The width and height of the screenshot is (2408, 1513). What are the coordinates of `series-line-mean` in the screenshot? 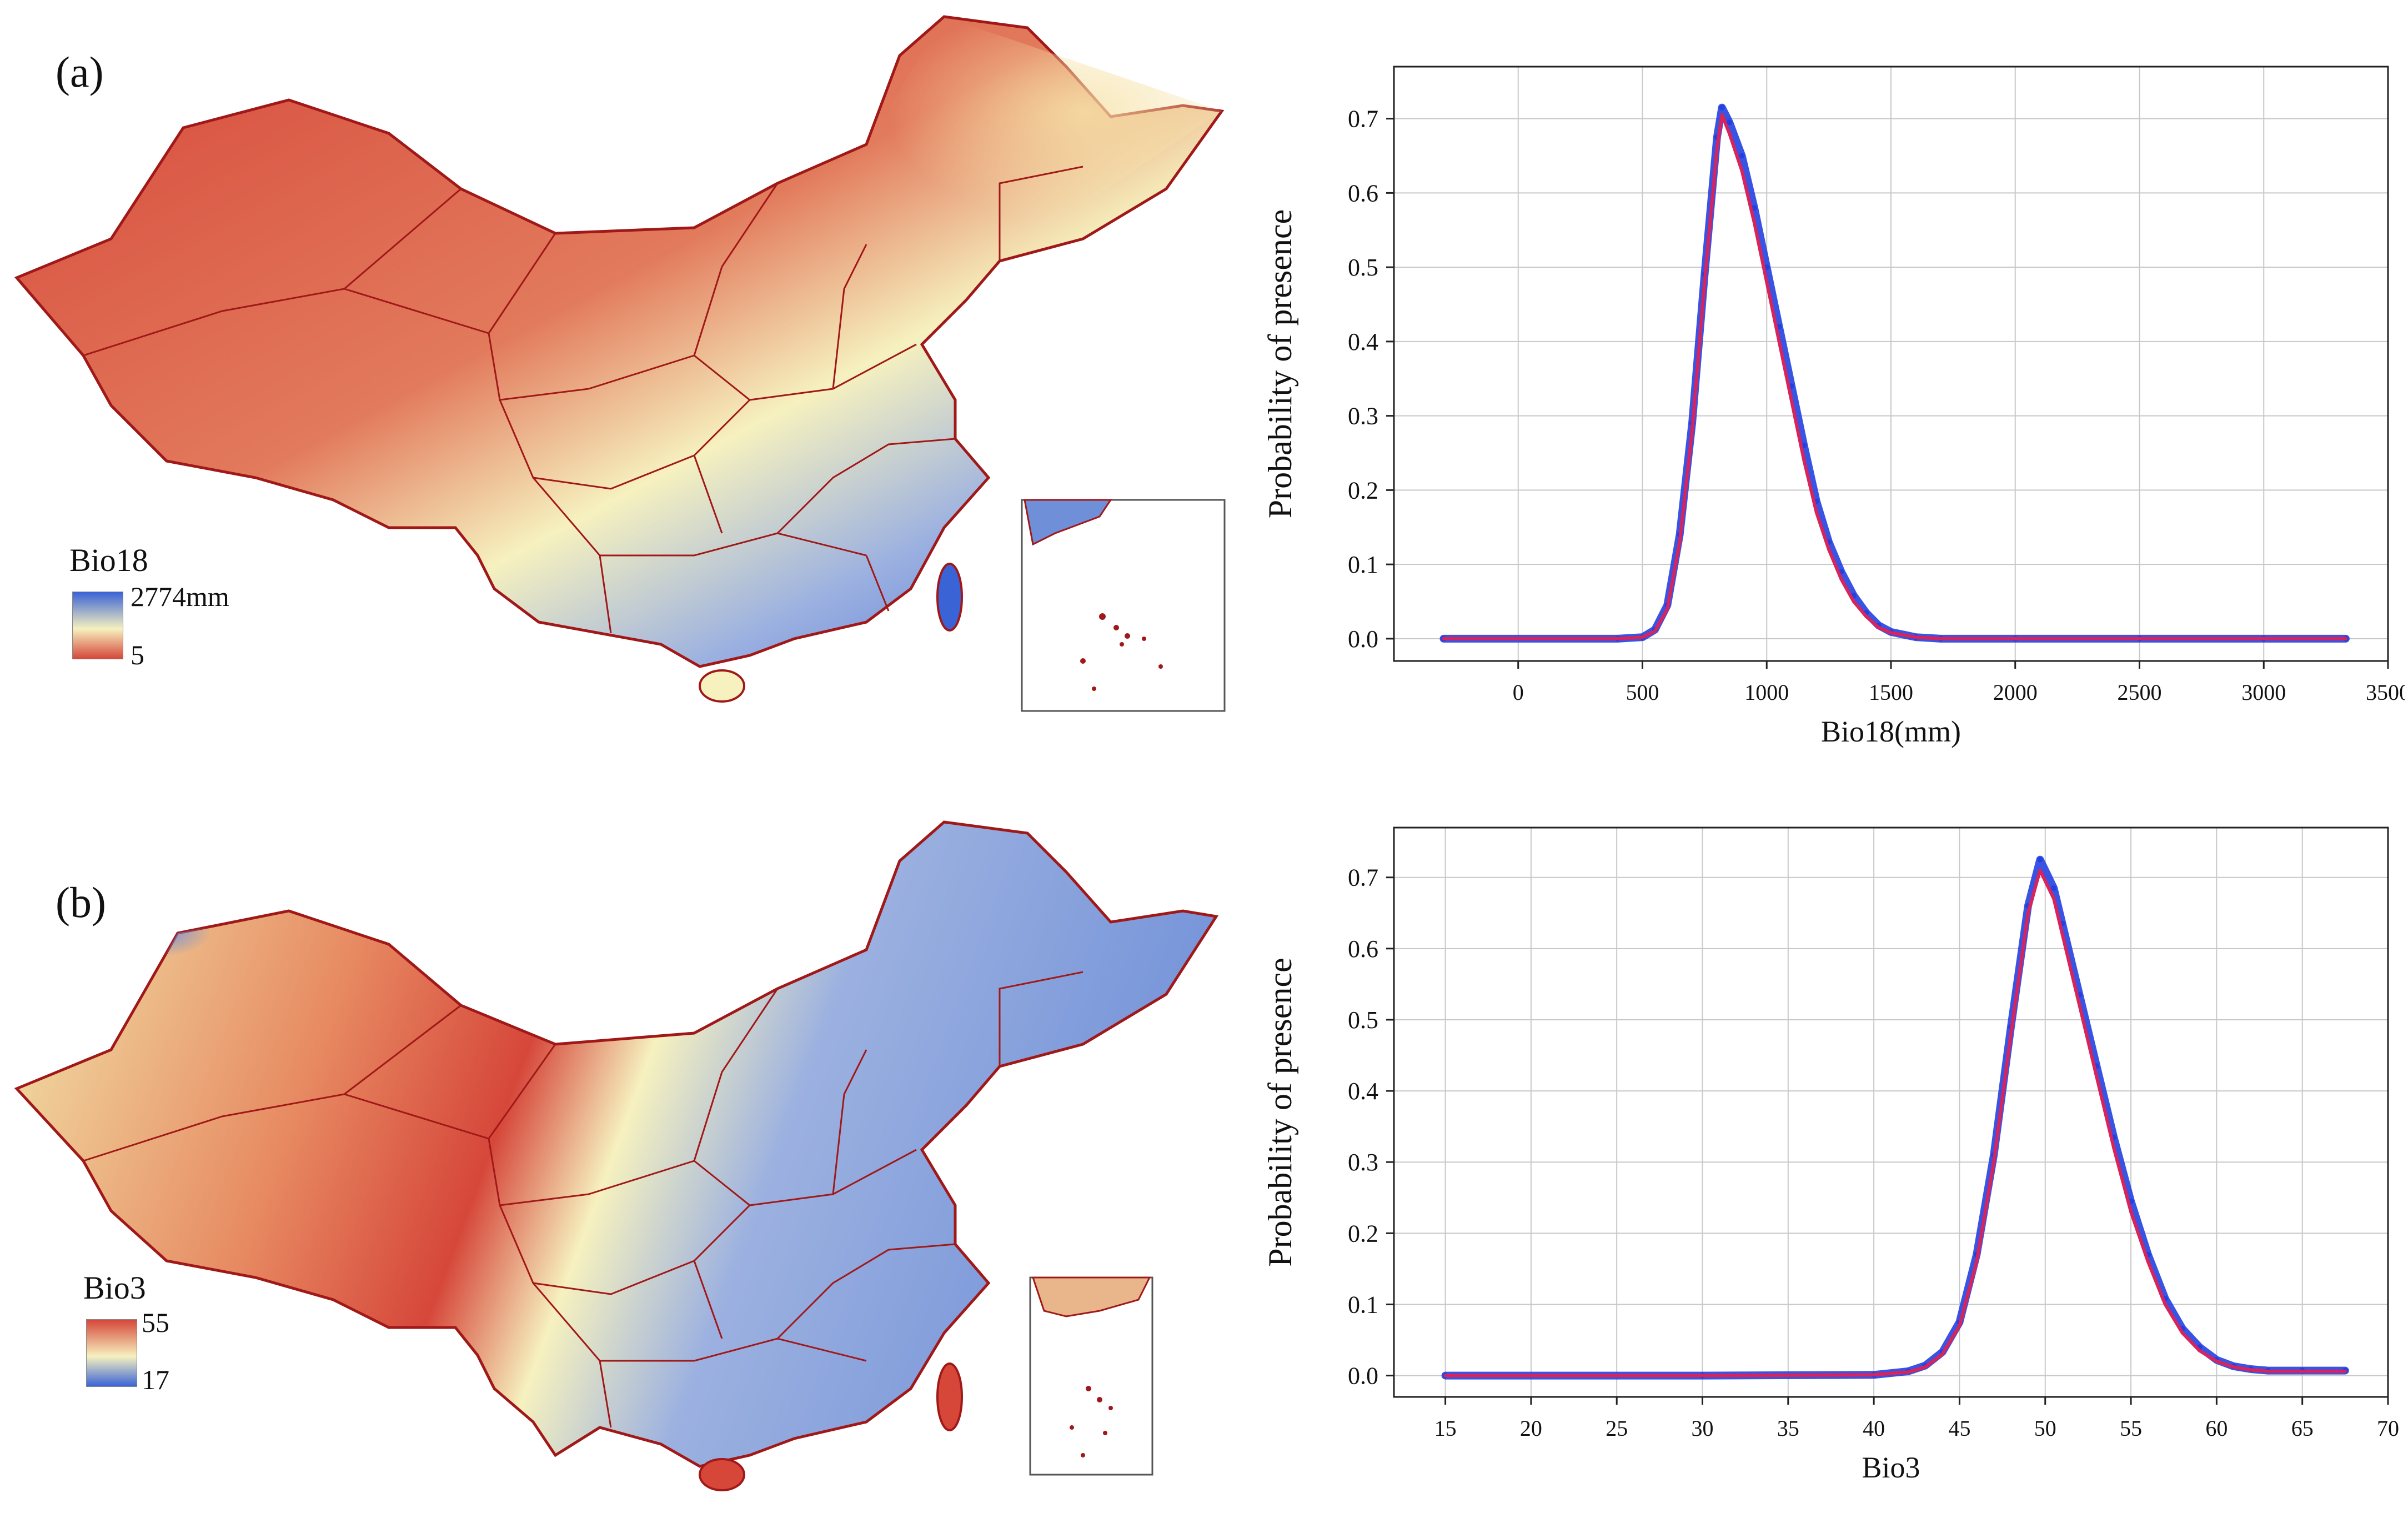 It's located at (1895, 1122).